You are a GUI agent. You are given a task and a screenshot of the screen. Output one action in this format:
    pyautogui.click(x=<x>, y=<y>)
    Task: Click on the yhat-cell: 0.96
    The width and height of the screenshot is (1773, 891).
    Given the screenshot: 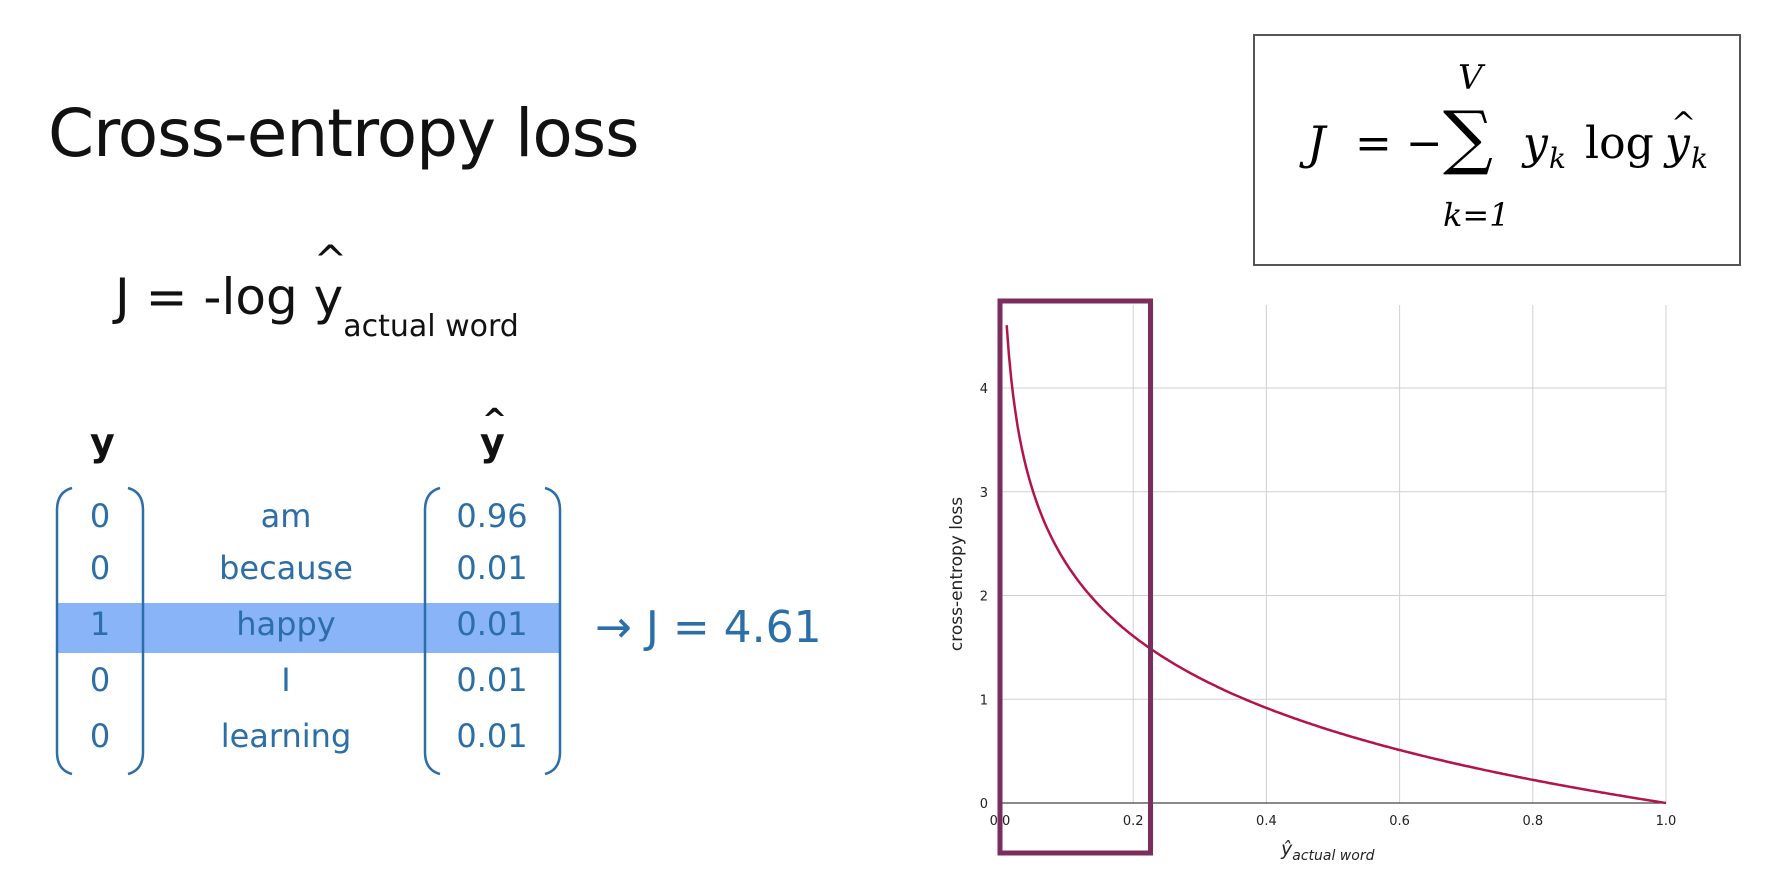 What is the action you would take?
    pyautogui.click(x=492, y=516)
    